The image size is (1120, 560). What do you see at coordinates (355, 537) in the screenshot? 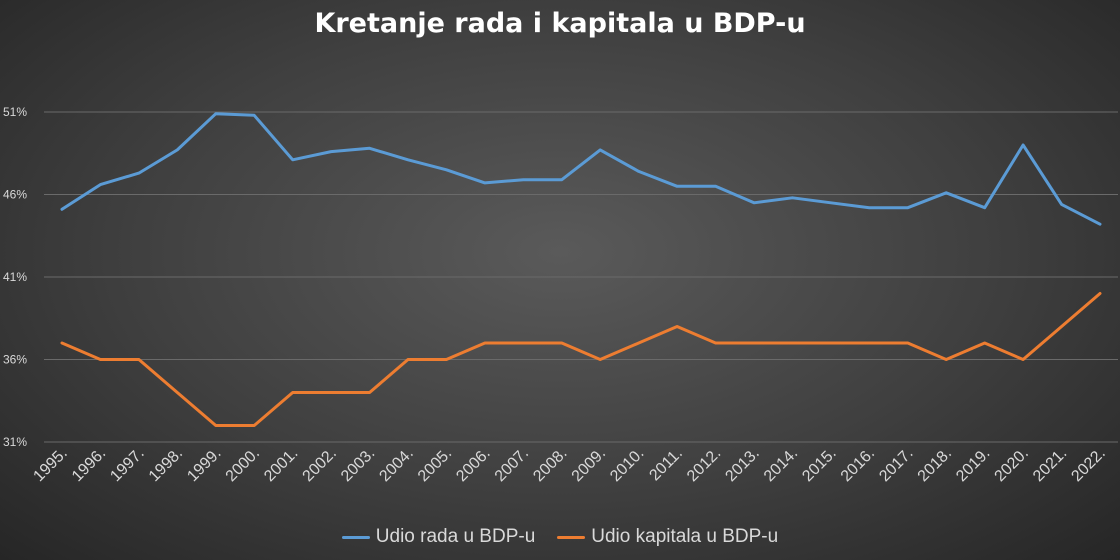
I see `legend-swatch-rada` at bounding box center [355, 537].